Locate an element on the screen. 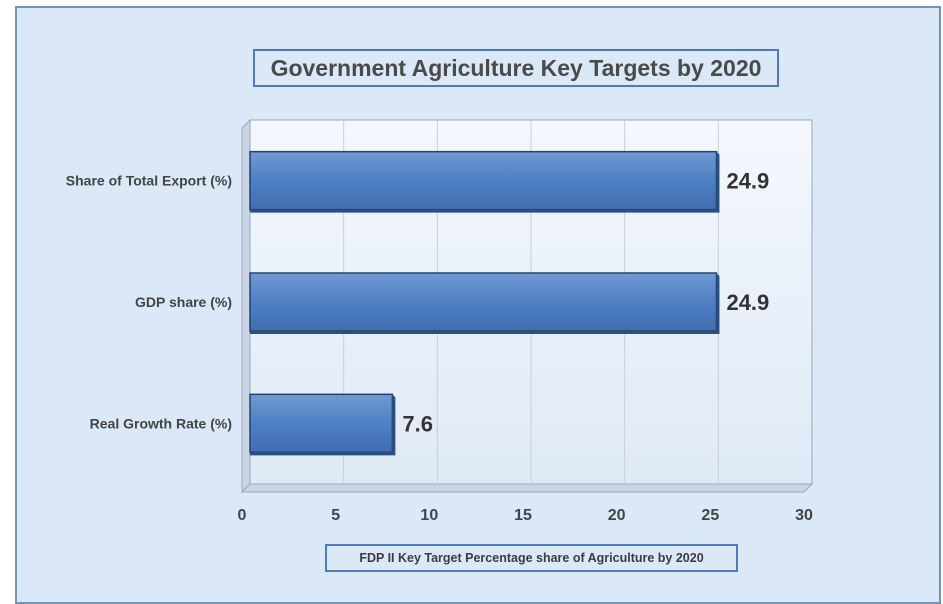  x-tick-label: 10 is located at coordinates (429, 515).